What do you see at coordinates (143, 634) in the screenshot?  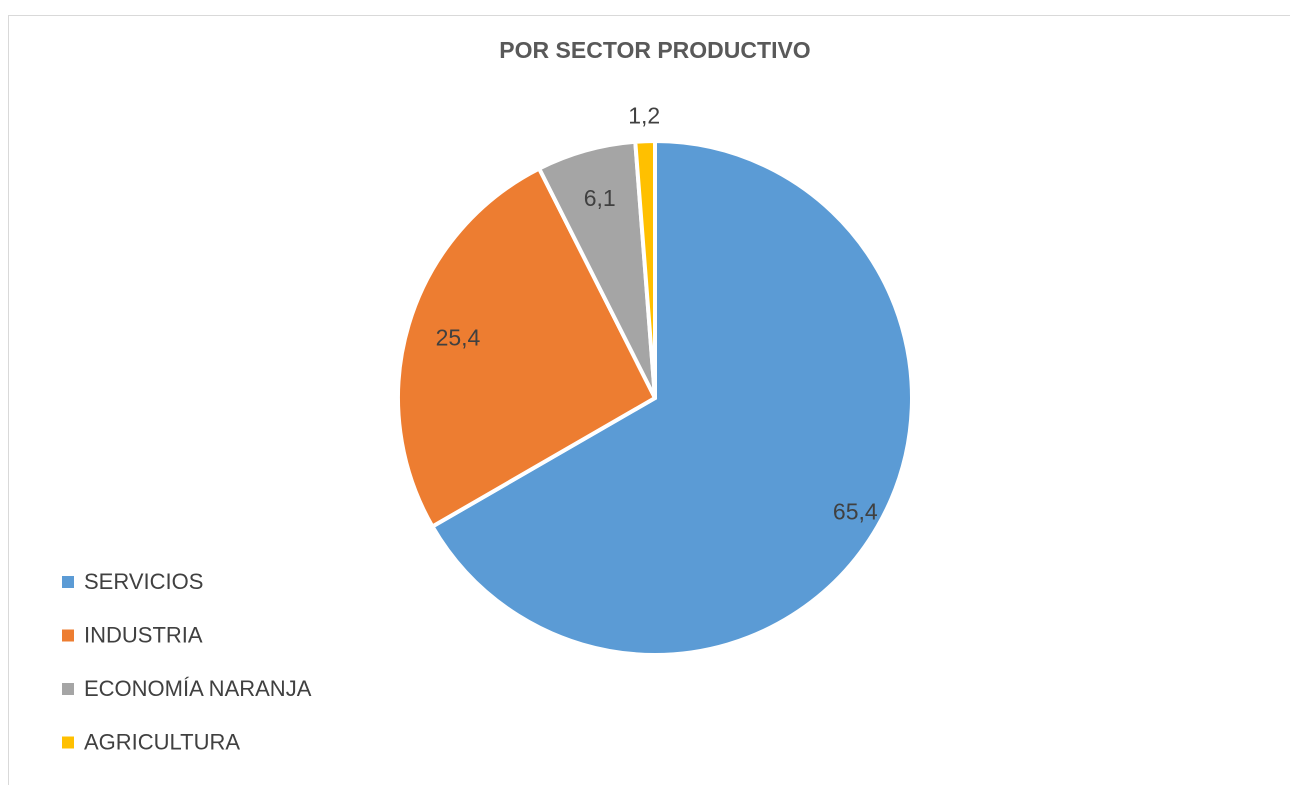 I see `legend-label: INDUSTRIA` at bounding box center [143, 634].